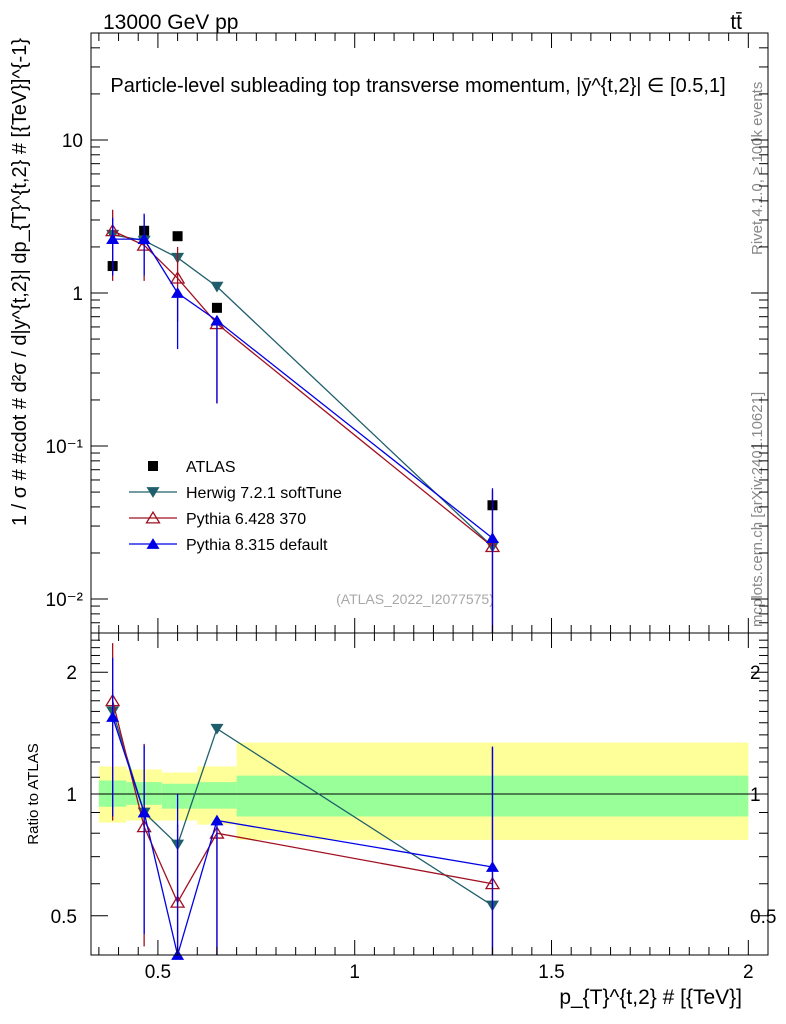 The image size is (786, 1024). Describe the element at coordinates (755, 673) in the screenshot. I see `ratio-y-tick-label-right: 2` at that location.